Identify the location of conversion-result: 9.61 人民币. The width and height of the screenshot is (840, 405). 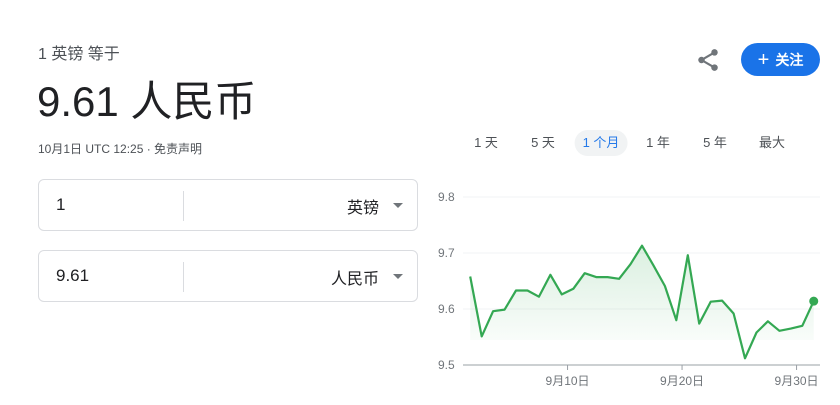
(147, 101).